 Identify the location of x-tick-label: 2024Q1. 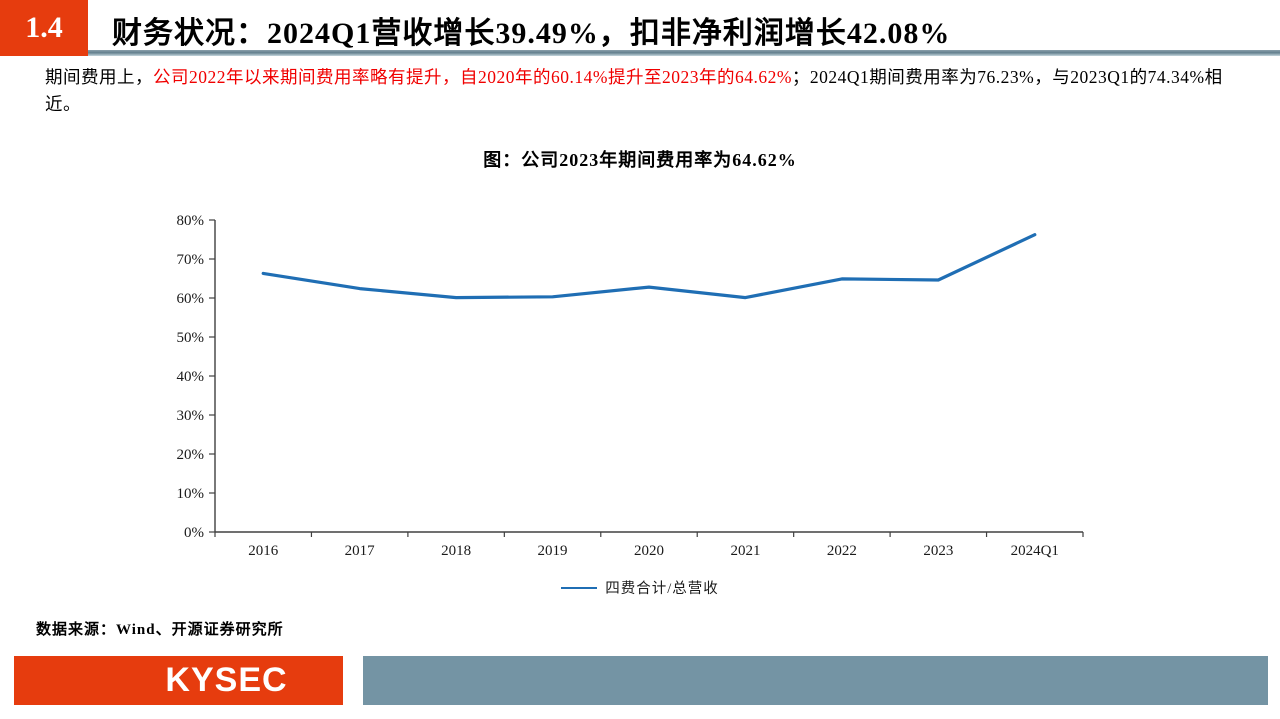
(1035, 551).